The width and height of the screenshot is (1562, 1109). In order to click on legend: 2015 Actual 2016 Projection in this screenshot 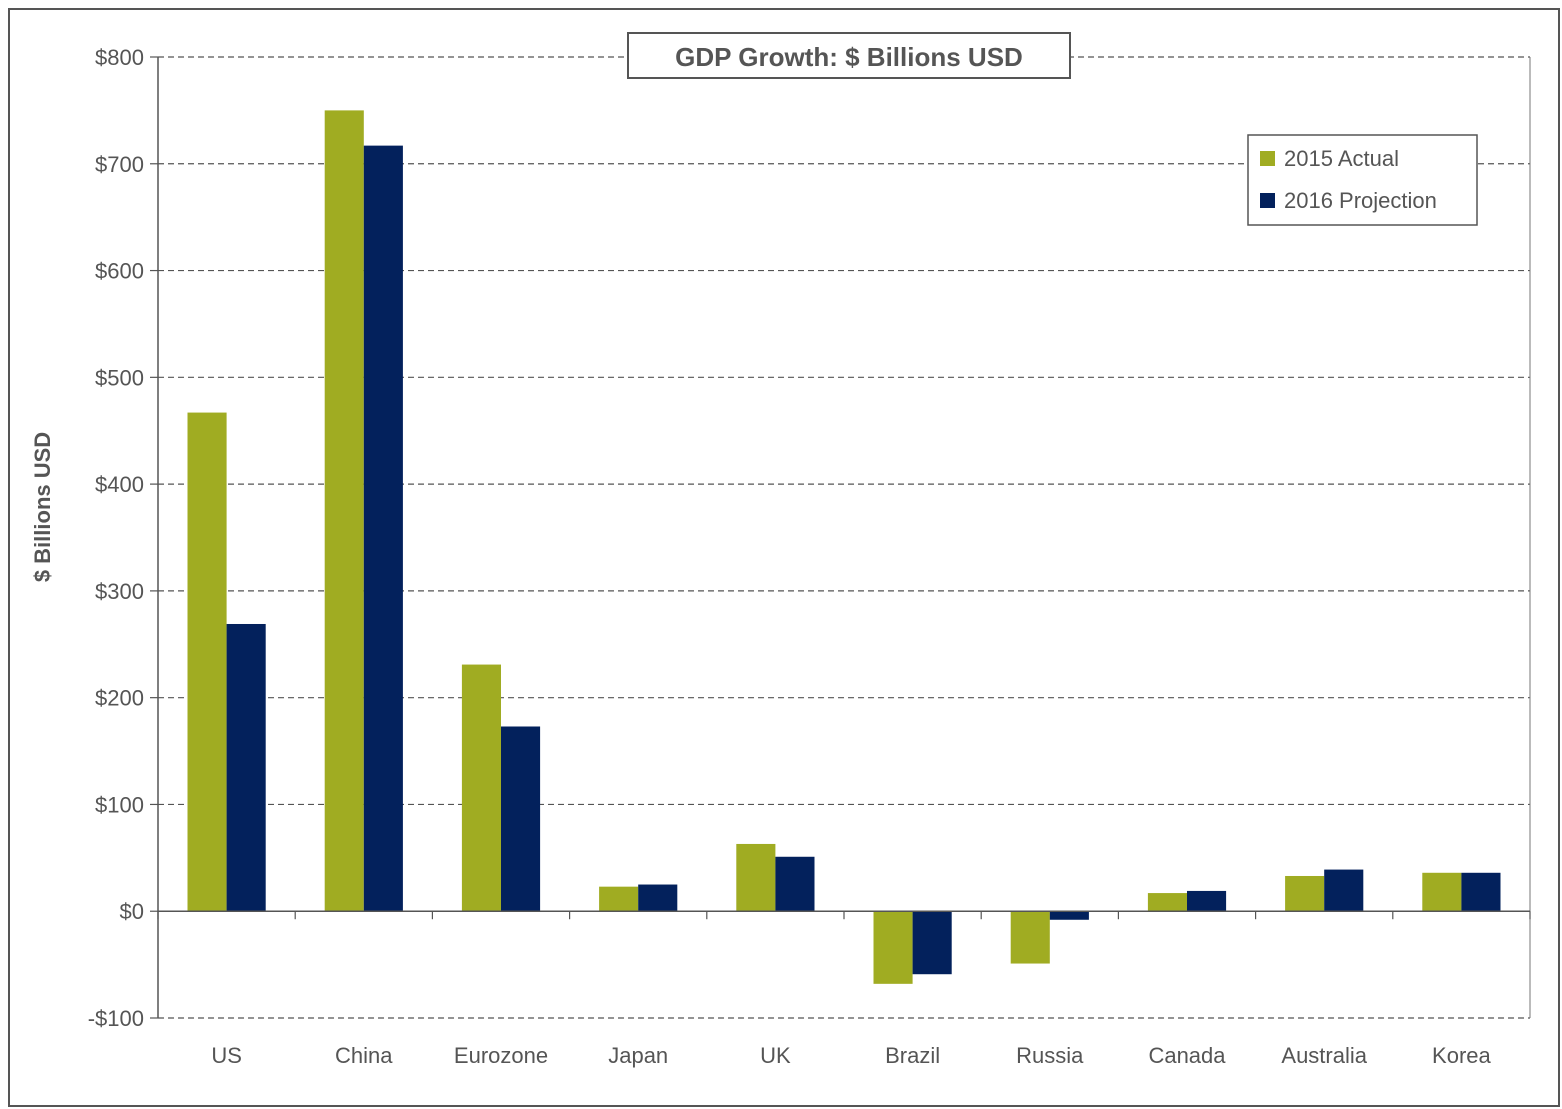, I will do `click(1362, 180)`.